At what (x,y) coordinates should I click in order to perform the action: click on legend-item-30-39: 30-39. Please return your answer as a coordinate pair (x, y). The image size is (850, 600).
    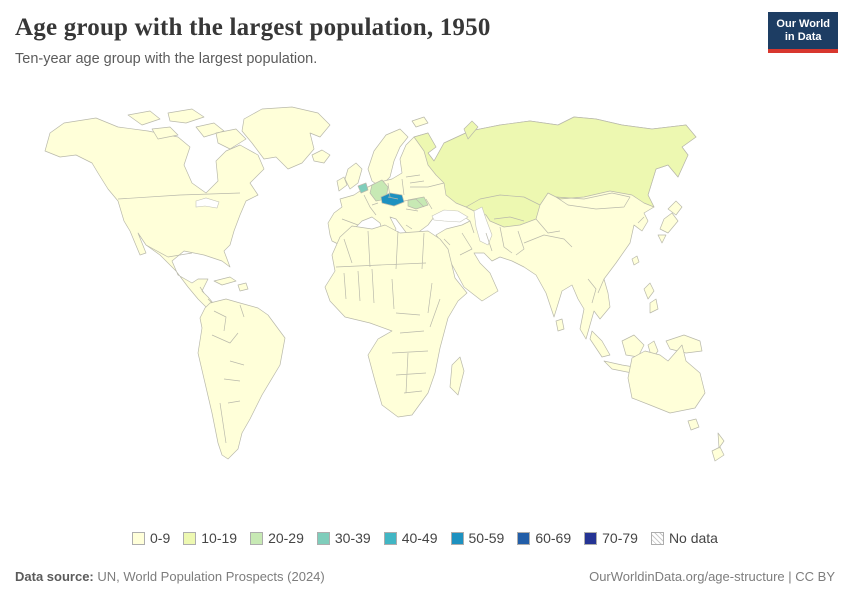
    Looking at the image, I should click on (343, 538).